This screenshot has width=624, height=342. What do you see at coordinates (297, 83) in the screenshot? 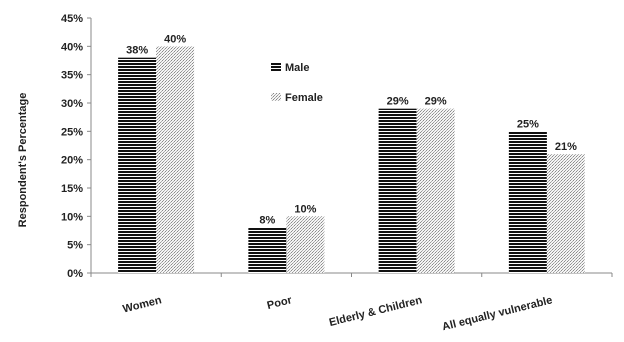
I see `legend: Male Female` at bounding box center [297, 83].